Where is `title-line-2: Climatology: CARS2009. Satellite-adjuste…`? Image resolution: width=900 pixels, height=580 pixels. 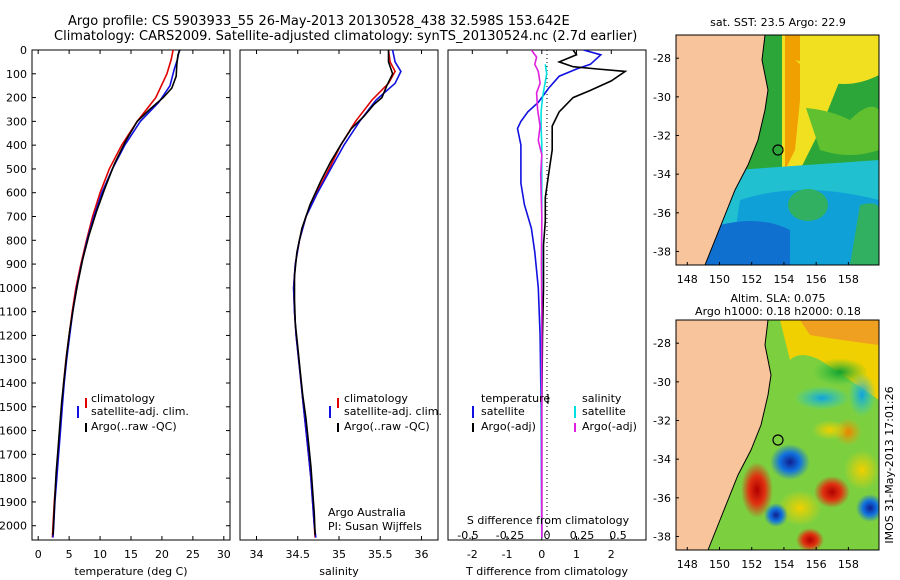 title-line-2: Climatology: CARS2009. Satellite-adjuste… is located at coordinates (346, 36).